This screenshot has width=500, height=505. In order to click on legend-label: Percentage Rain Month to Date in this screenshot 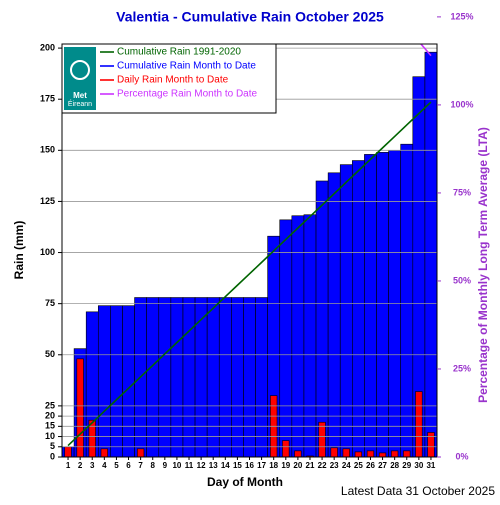, I will do `click(187, 94)`.